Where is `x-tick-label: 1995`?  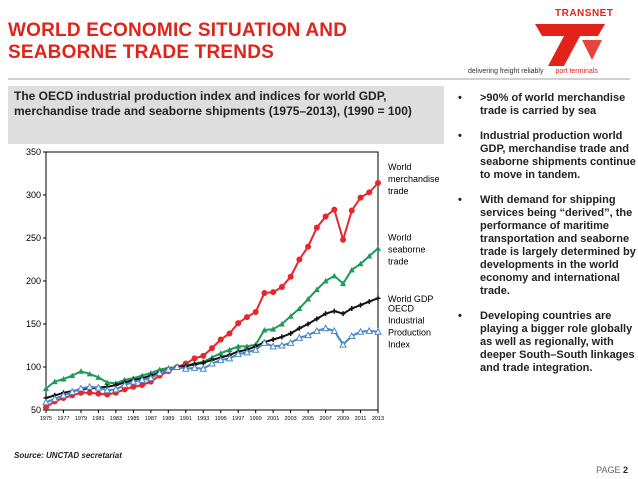
x-tick-label: 1995 is located at coordinates (221, 419).